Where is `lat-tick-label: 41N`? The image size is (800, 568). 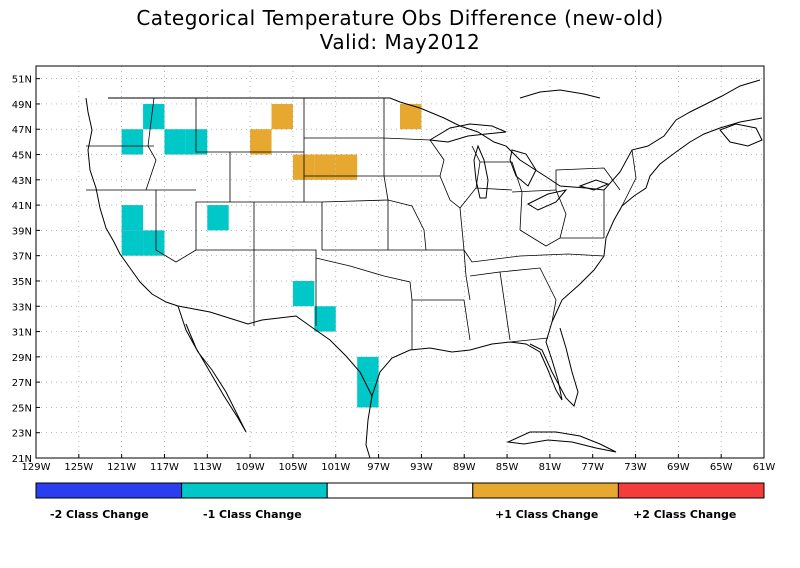 lat-tick-label: 41N is located at coordinates (22, 206).